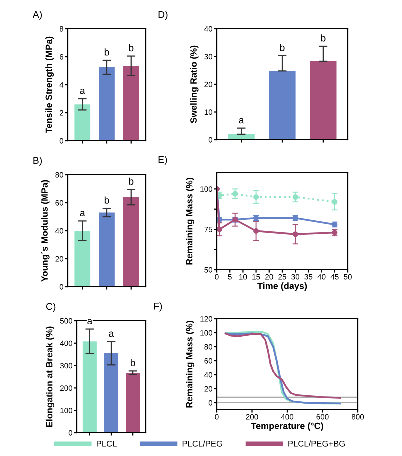 This screenshot has height=456, width=402. What do you see at coordinates (194, 85) in the screenshot?
I see `y-axis-title: Swelling Ratio (%)` at bounding box center [194, 85].